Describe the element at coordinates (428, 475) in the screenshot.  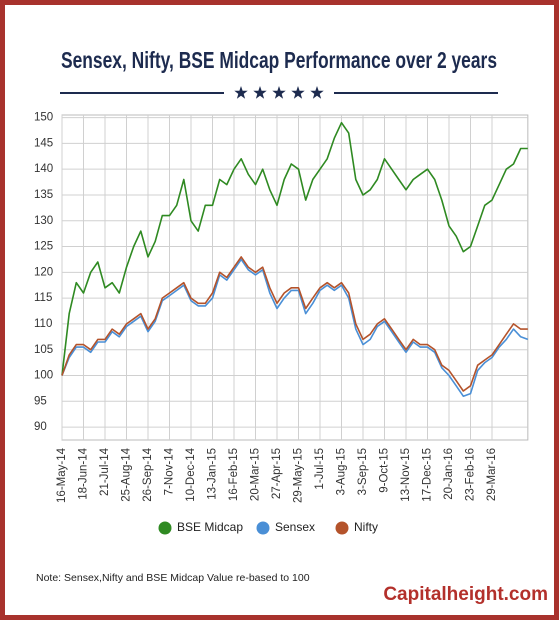
I see `x-tick-label: 17-Dec-15` at that location.